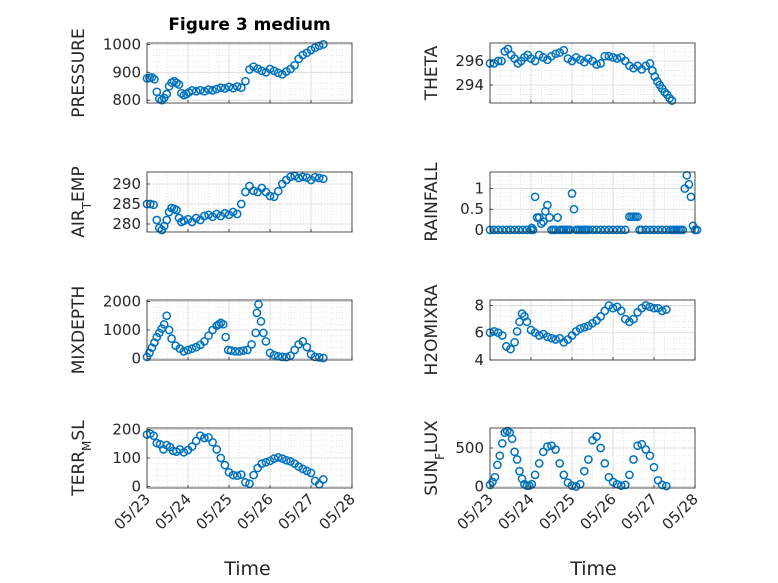 This screenshot has height=583, width=778. What do you see at coordinates (211, 73) in the screenshot?
I see `subplot-pressure: 800 900 1000 PRESSURE` at bounding box center [211, 73].